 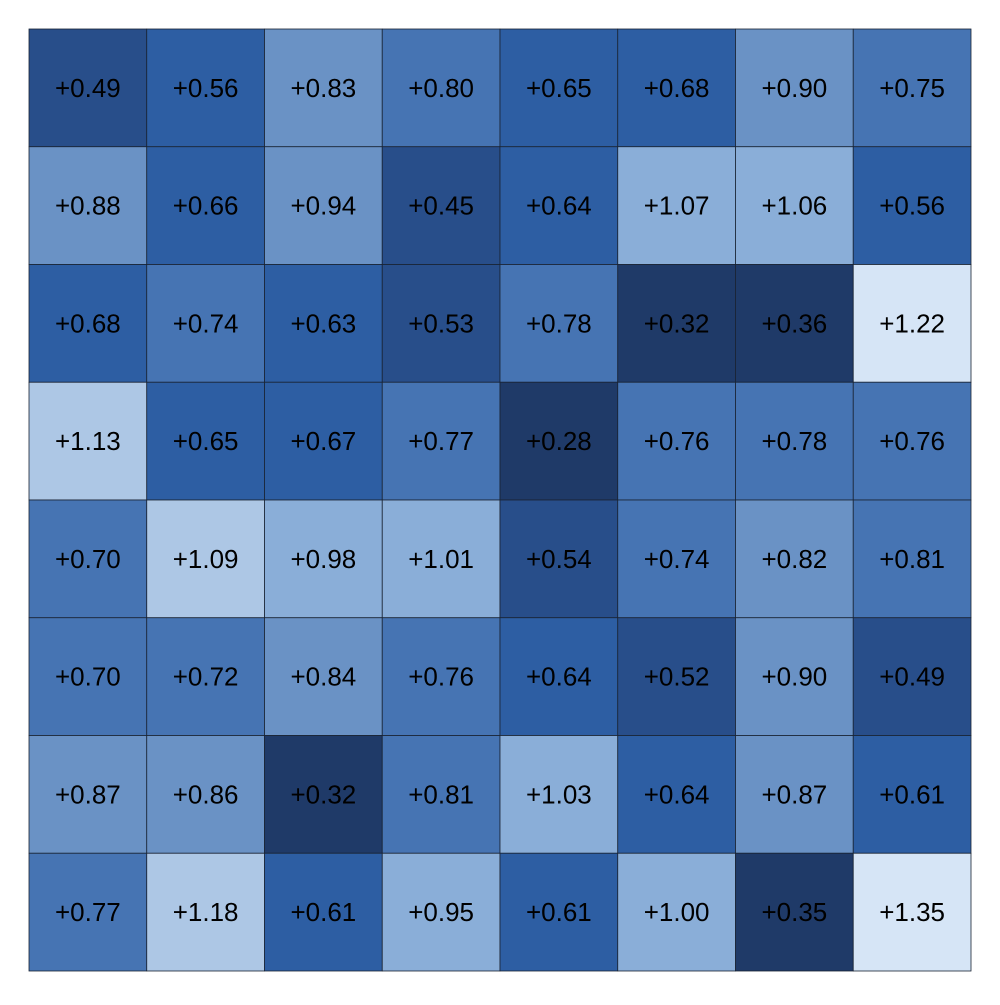 What do you see at coordinates (323, 88) in the screenshot?
I see `cell-label: +0.83` at bounding box center [323, 88].